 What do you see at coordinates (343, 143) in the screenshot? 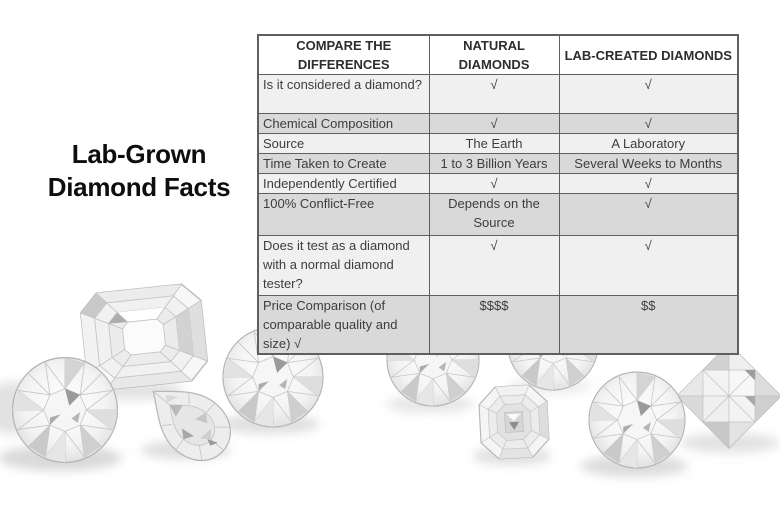
I see `row-label: Source` at bounding box center [343, 143].